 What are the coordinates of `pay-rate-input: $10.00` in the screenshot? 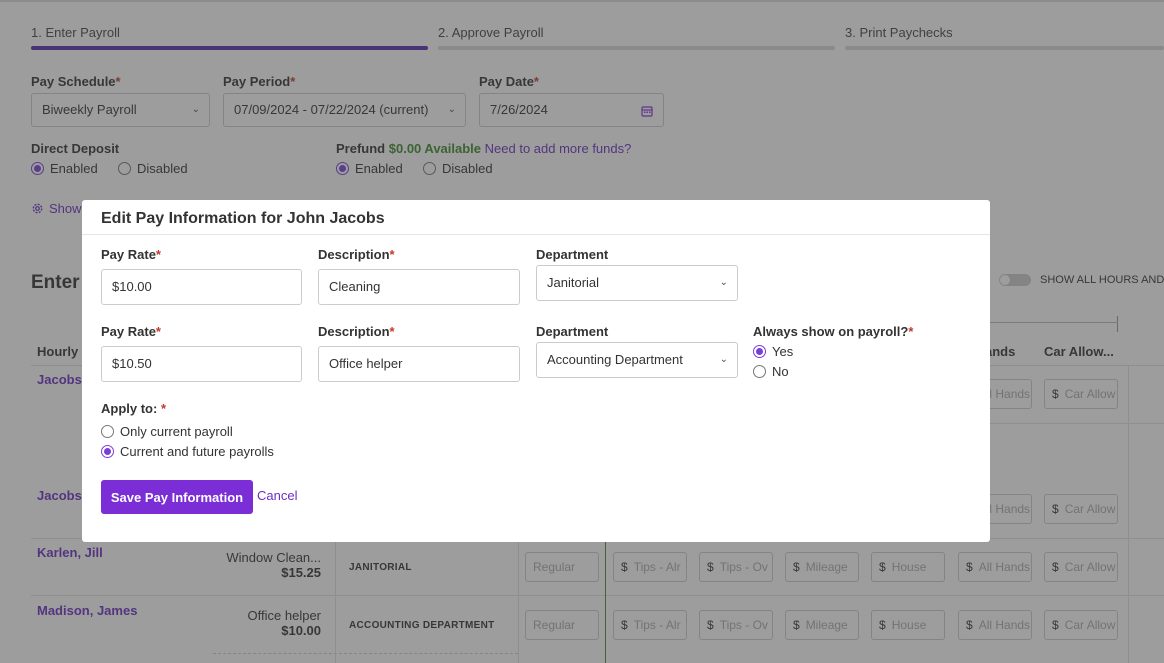 It's located at (201, 287).